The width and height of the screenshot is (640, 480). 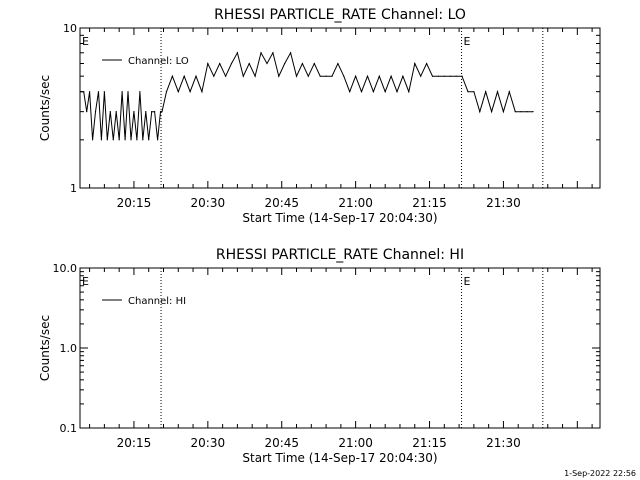 What do you see at coordinates (73, 188) in the screenshot?
I see `y-tick-label: 1` at bounding box center [73, 188].